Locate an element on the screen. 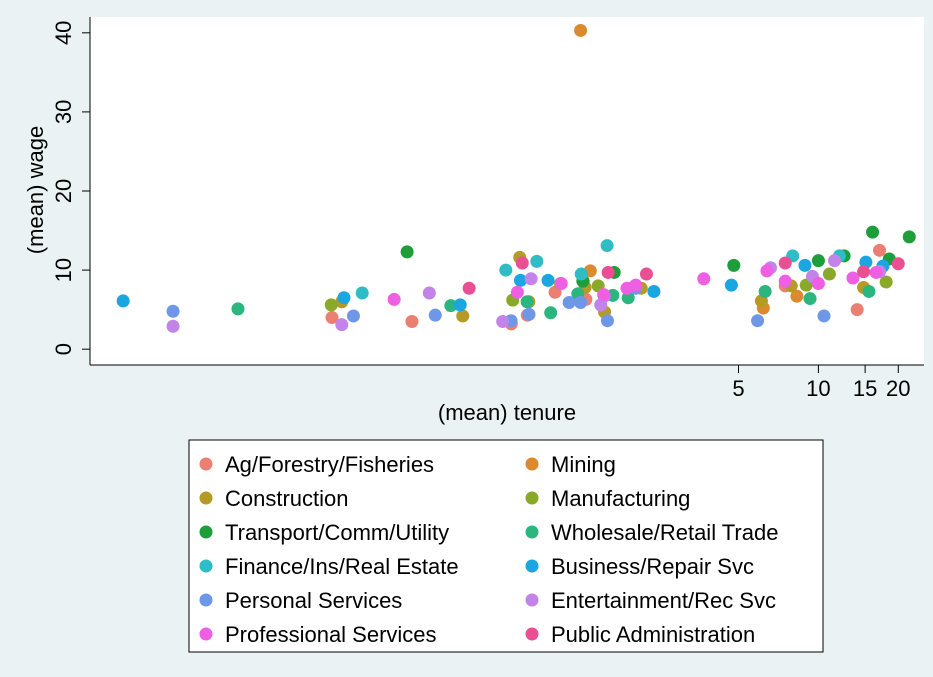  legend-label: Personal Services is located at coordinates (313, 600).